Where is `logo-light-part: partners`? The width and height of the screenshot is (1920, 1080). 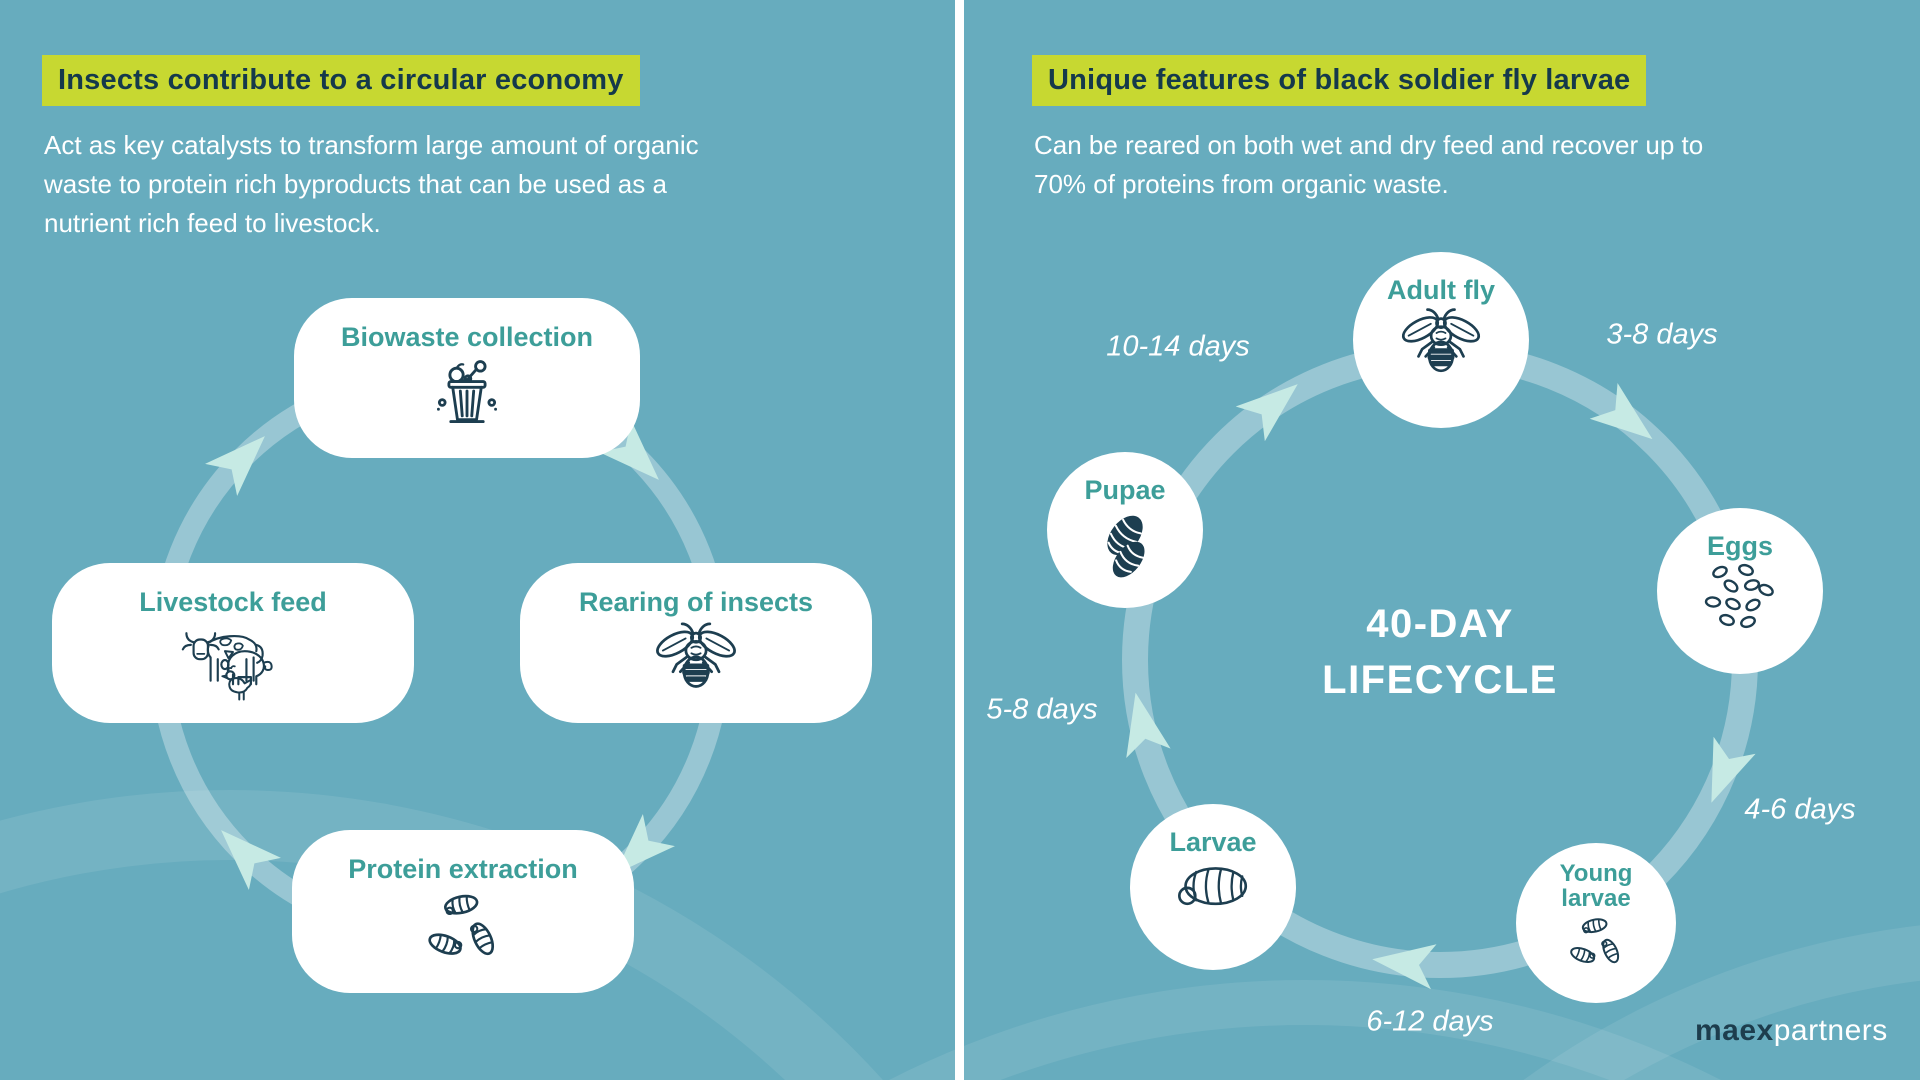 logo-light-part: partners is located at coordinates (1830, 1030).